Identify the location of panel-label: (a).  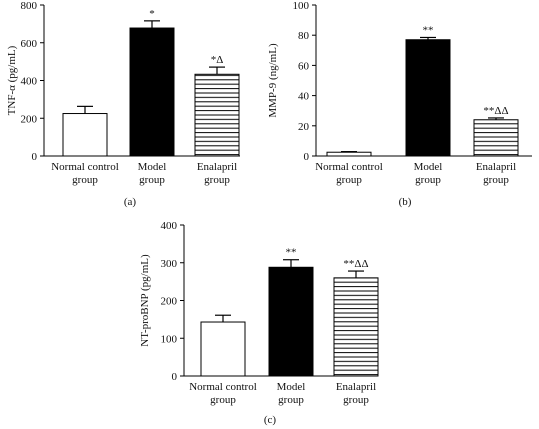
(130, 202).